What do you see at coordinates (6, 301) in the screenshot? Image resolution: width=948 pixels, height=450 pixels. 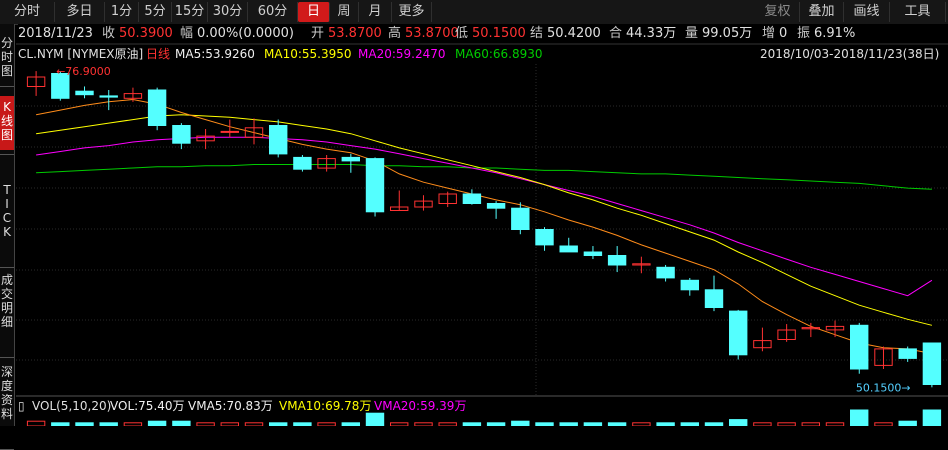 I see `sidebar-tab-3: 成 交 明 细` at bounding box center [6, 301].